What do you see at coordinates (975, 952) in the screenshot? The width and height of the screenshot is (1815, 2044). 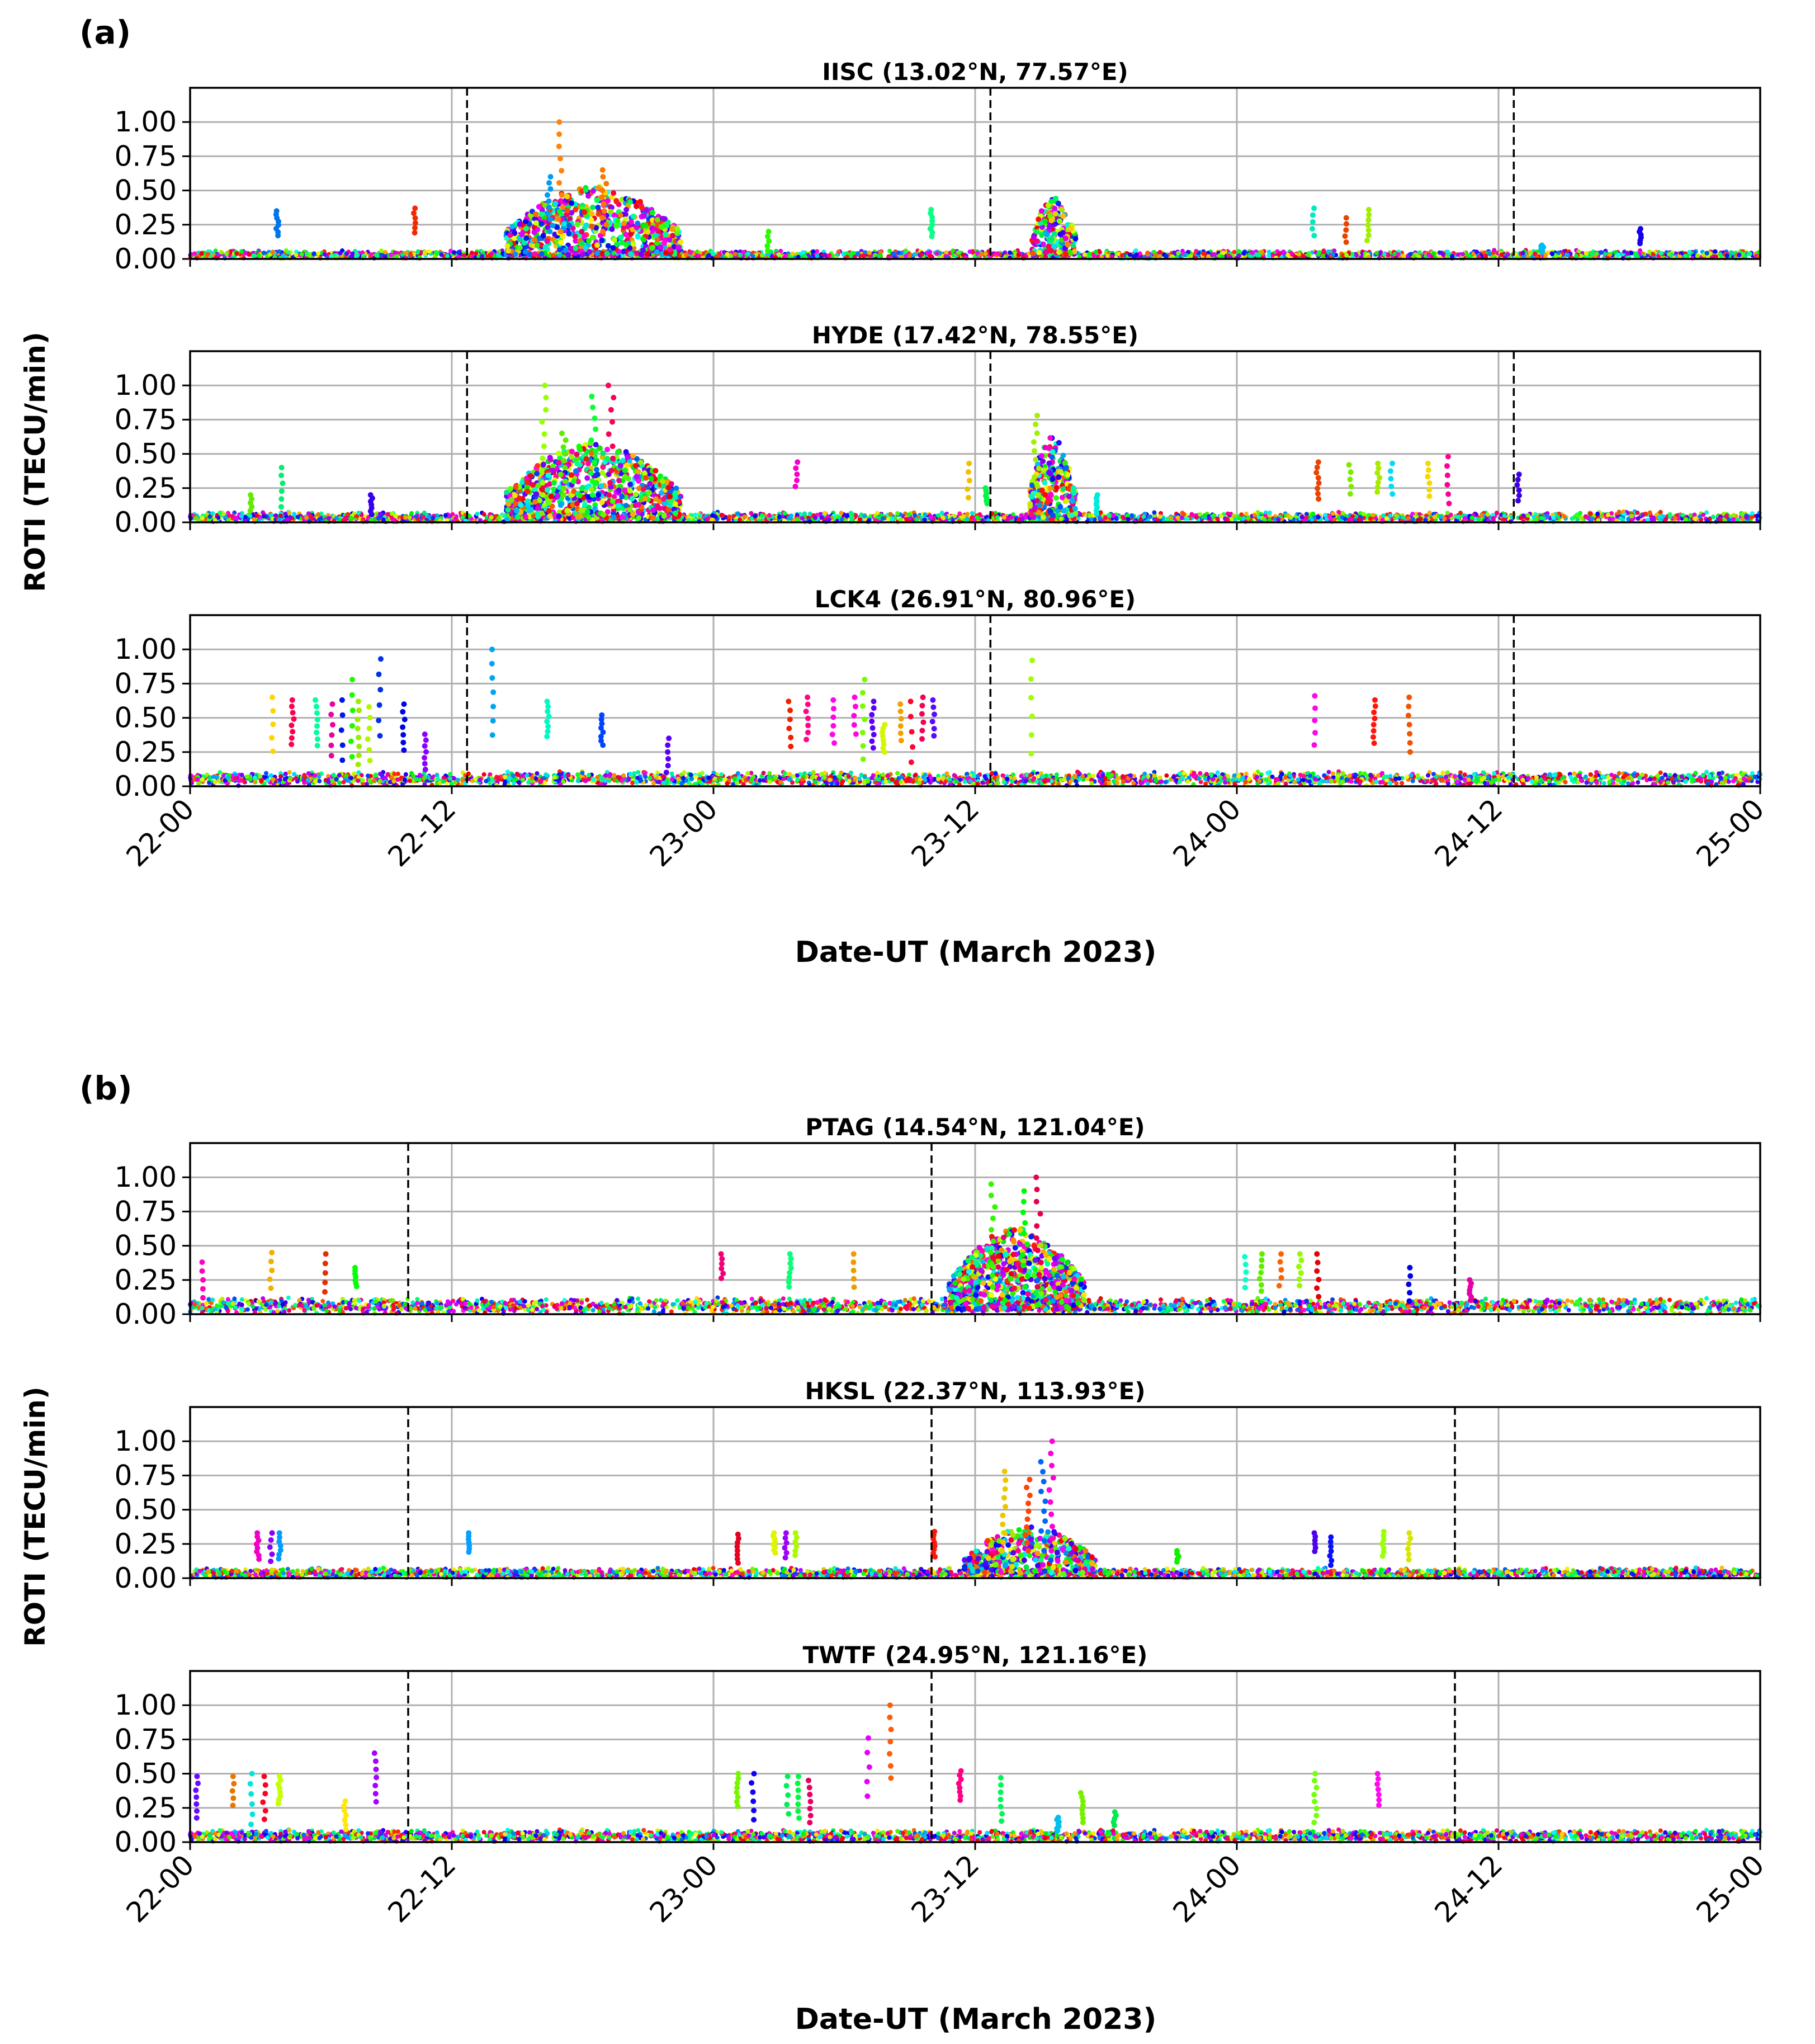 I see `panel-a-xlabel: Date-UT (March 2023)` at bounding box center [975, 952].